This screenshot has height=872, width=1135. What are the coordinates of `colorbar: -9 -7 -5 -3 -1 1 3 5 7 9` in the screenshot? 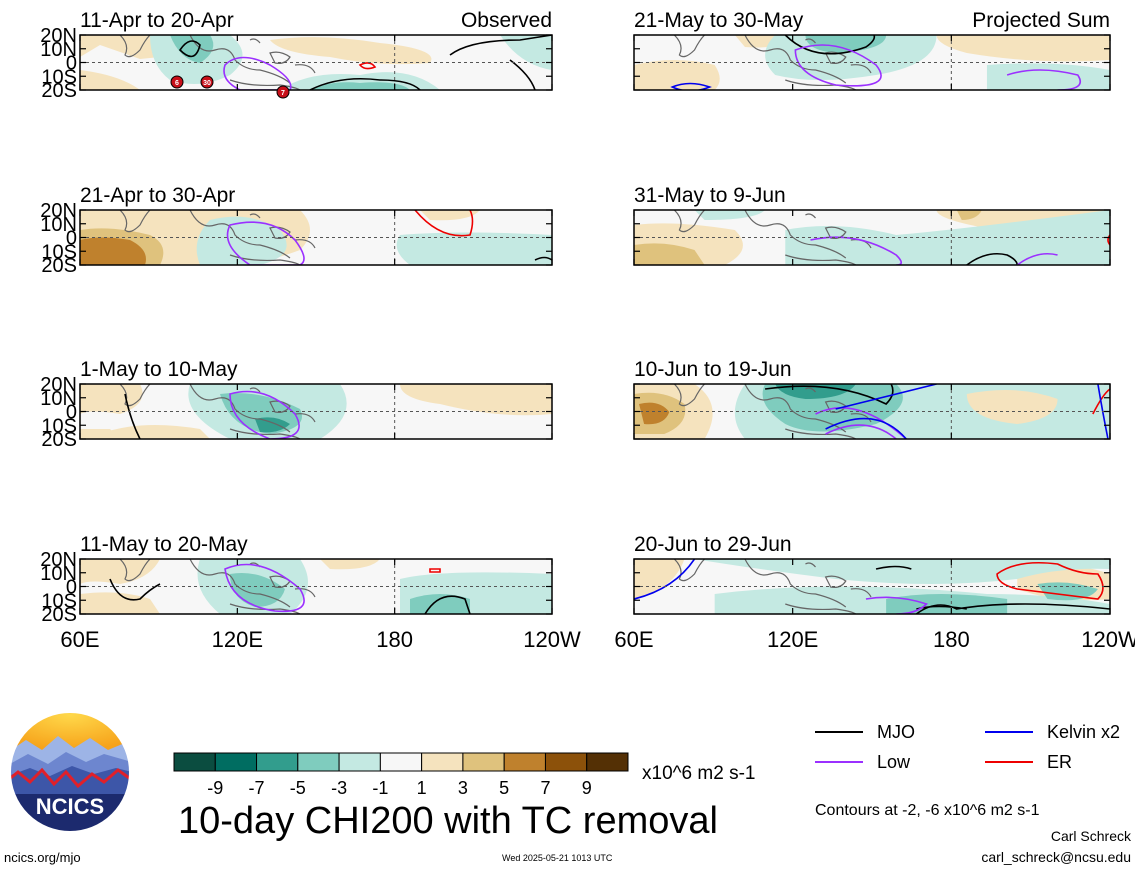 It's located at (401, 775).